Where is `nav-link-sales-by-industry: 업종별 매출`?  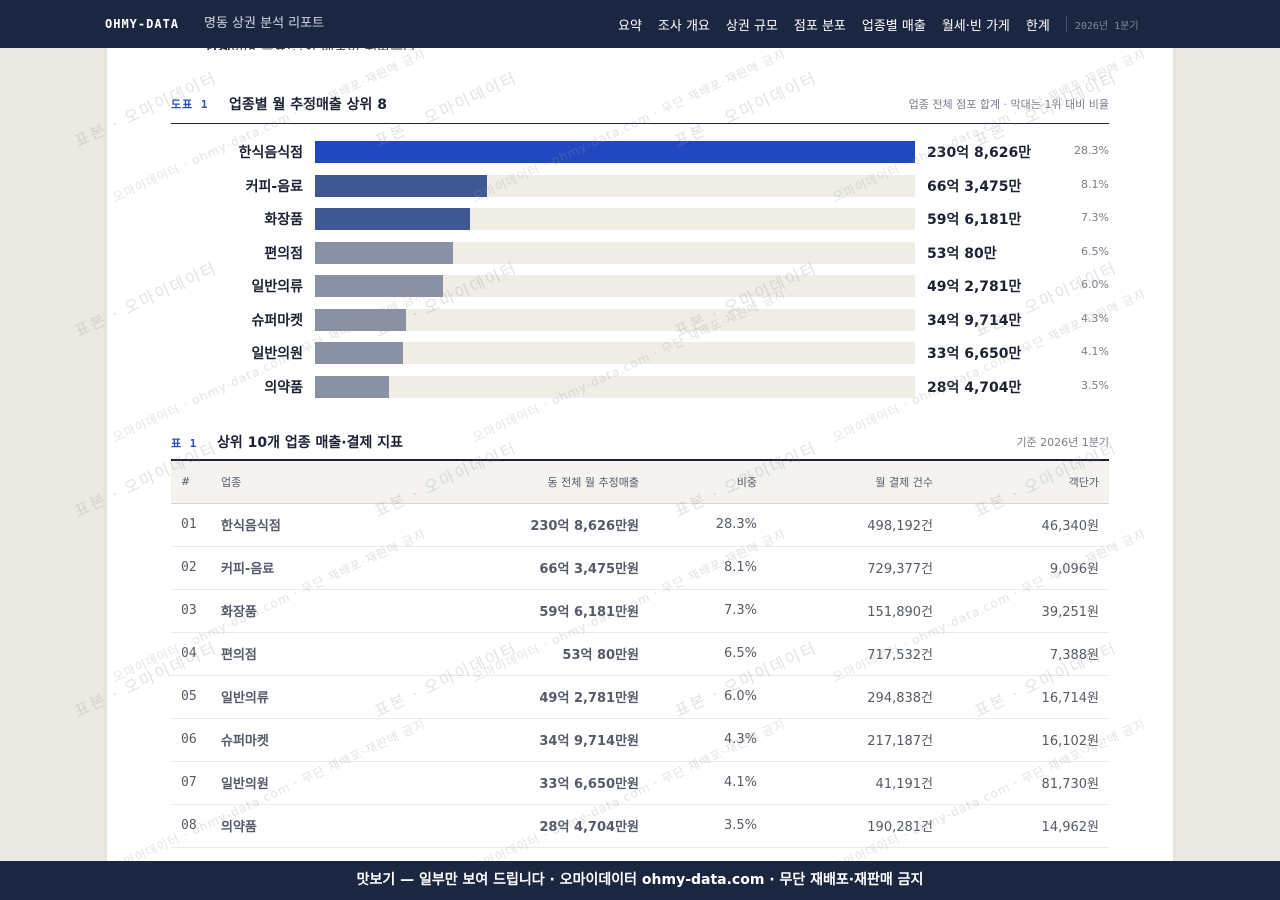 nav-link-sales-by-industry: 업종별 매출 is located at coordinates (893, 26).